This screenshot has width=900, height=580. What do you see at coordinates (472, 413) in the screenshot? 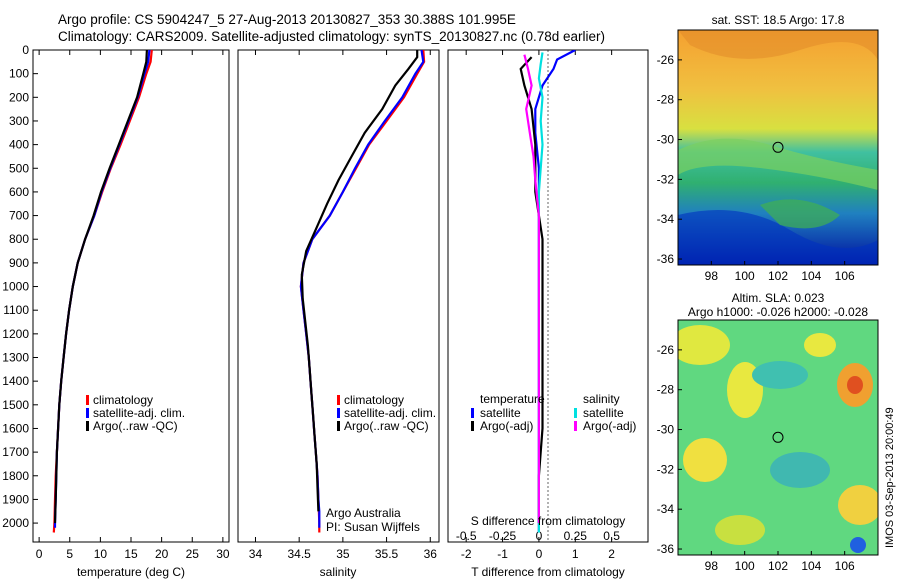
I see `legend-swatch-t-satellite` at bounding box center [472, 413].